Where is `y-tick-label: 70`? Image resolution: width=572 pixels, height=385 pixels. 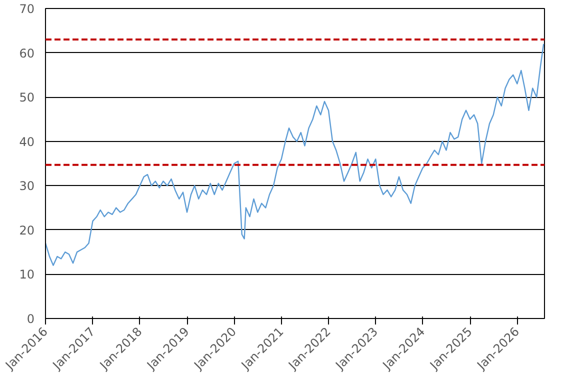 y-tick-label: 70 is located at coordinates (27, 9).